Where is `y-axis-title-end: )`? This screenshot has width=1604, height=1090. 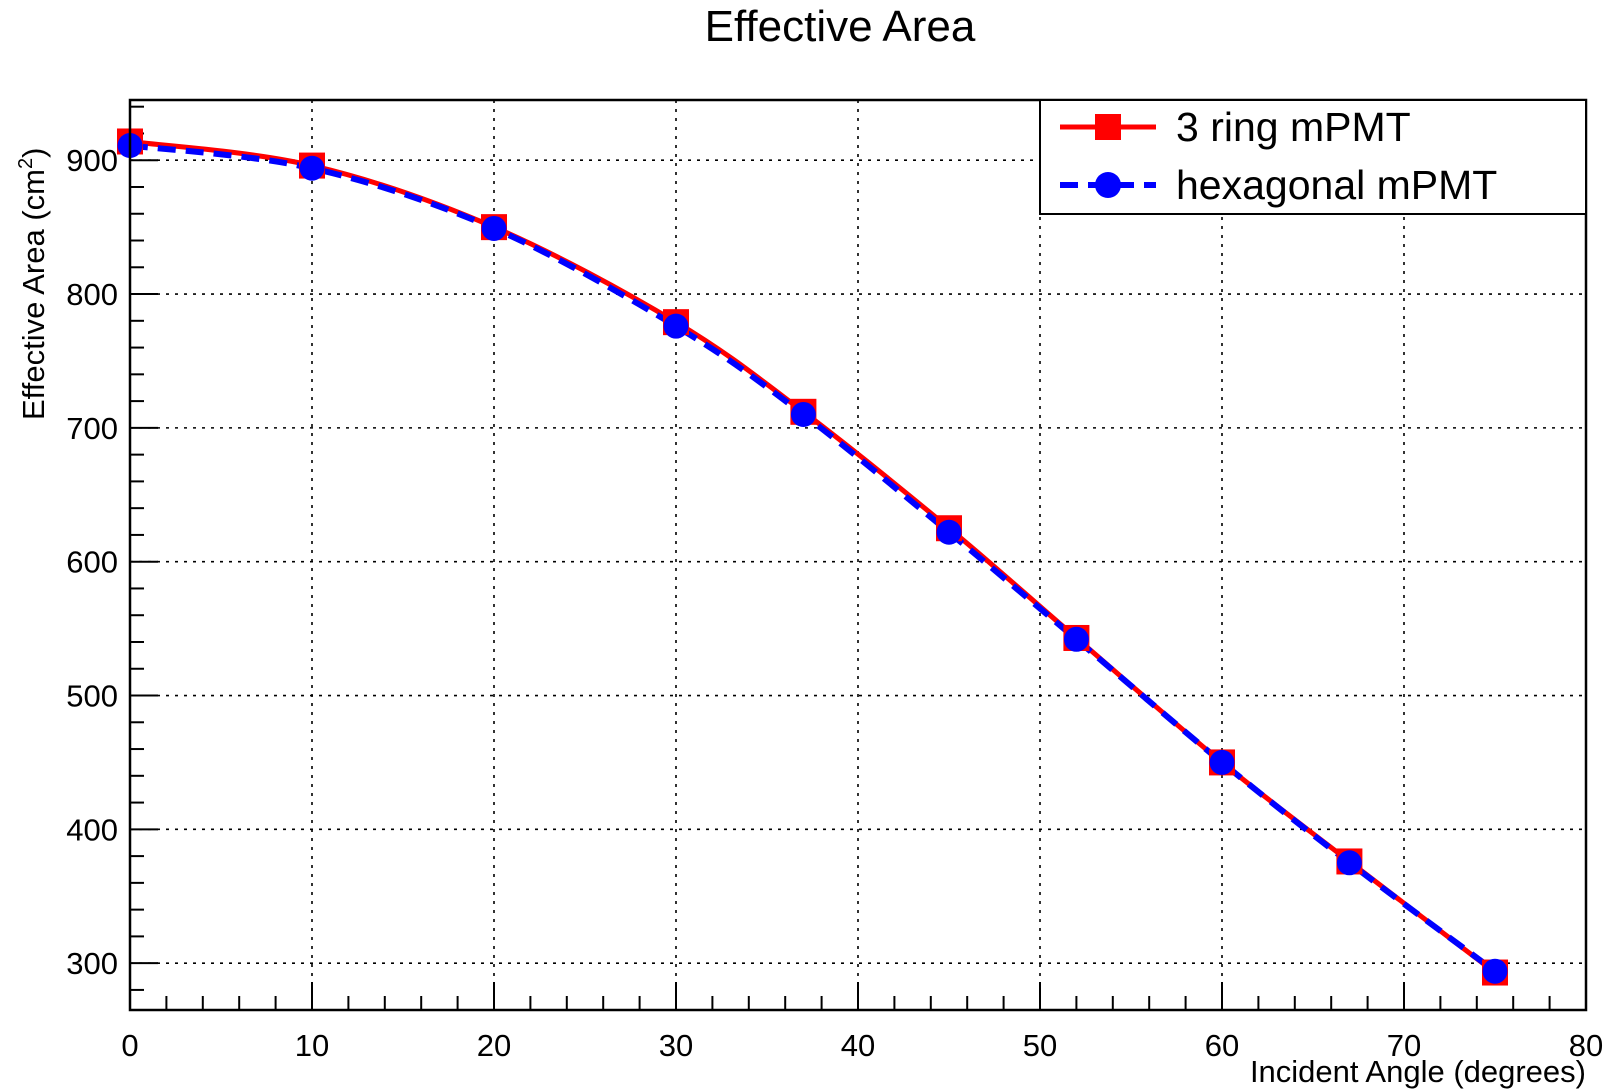 y-axis-title-end: ) is located at coordinates (33, 153).